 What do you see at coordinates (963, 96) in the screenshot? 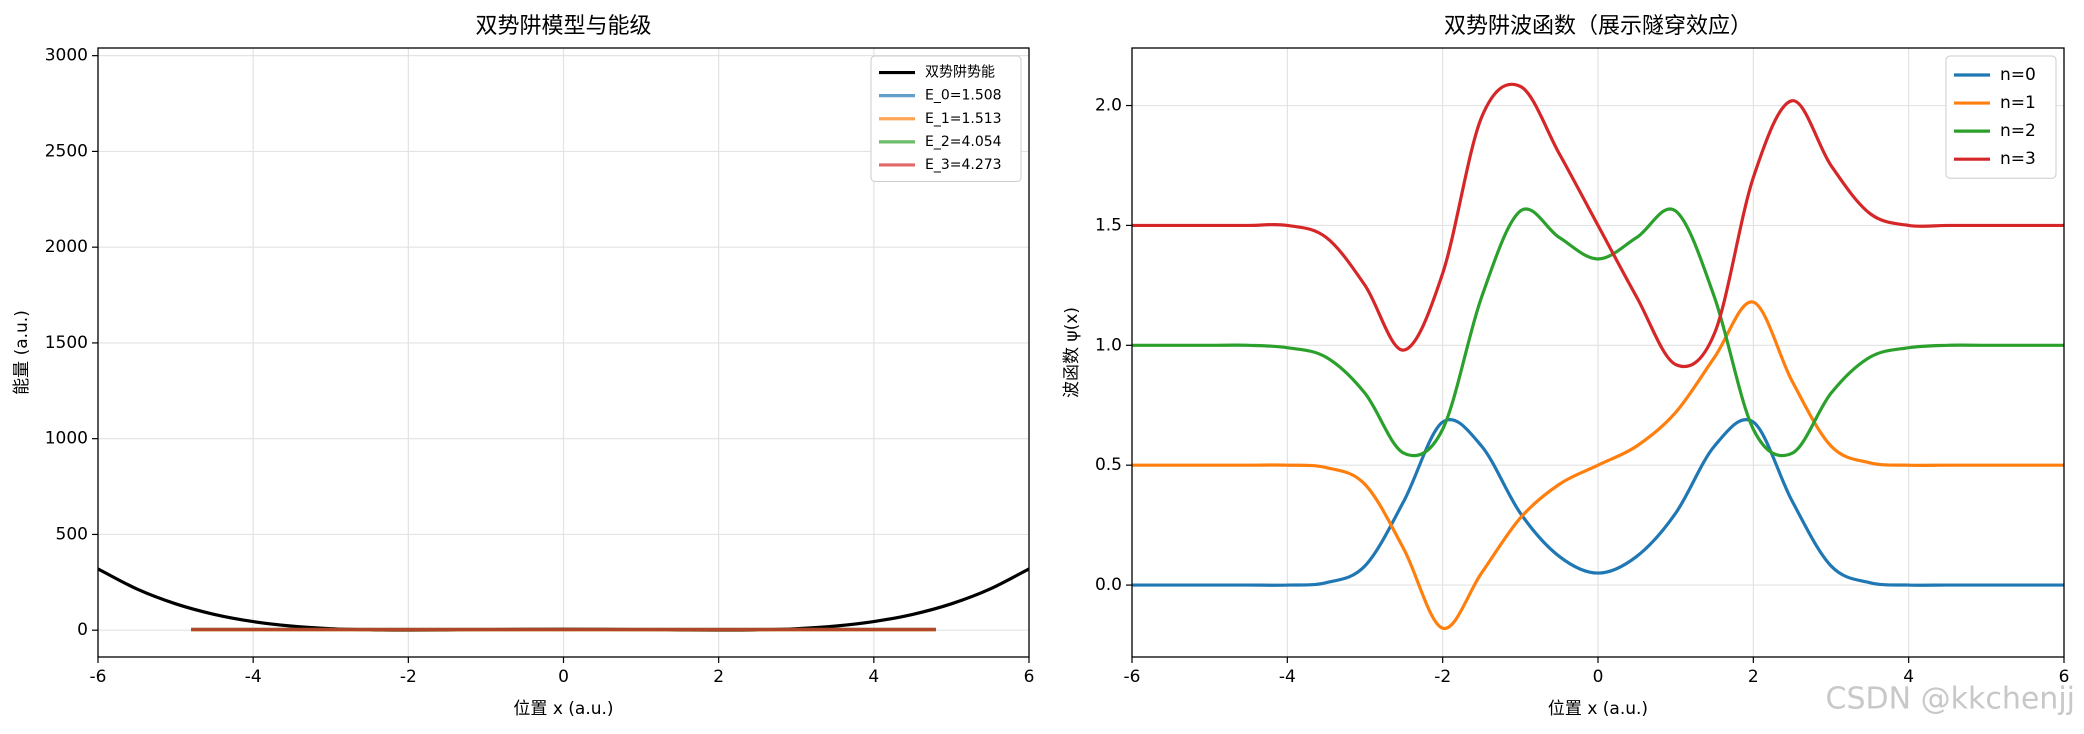
I see `legend-label: E_0=1.508` at bounding box center [963, 96].